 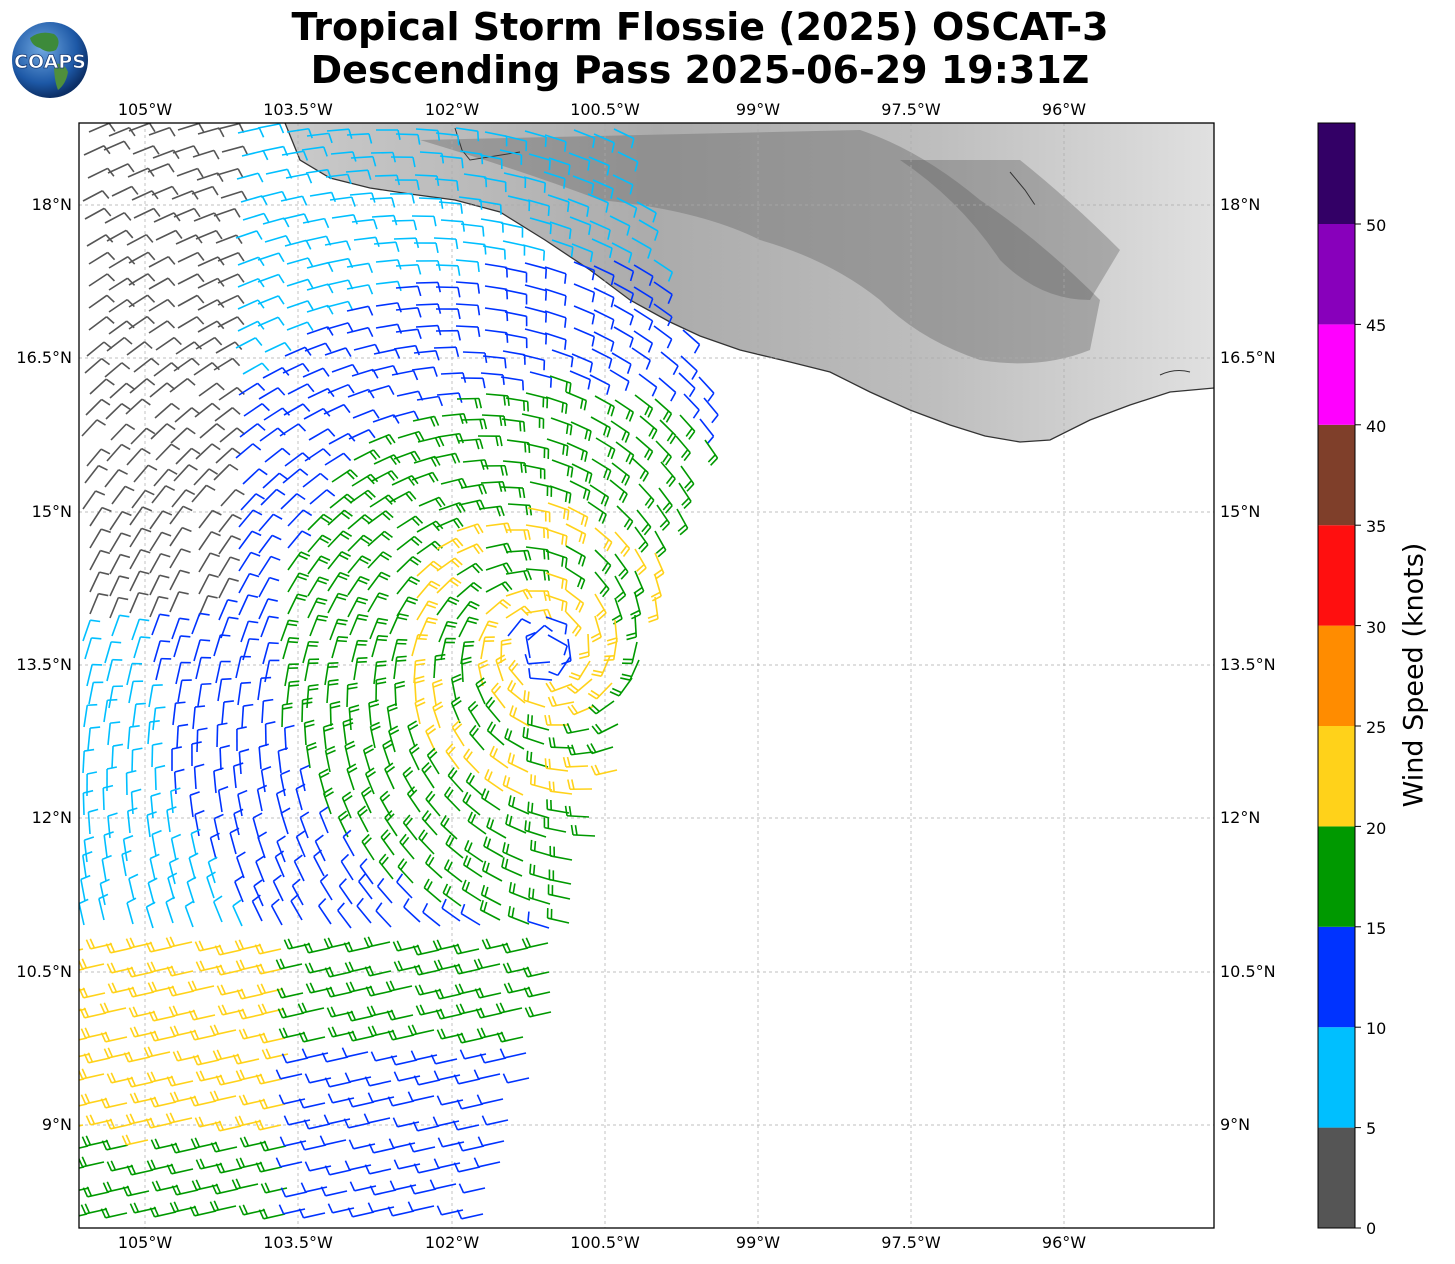 What do you see at coordinates (1336, 173) in the screenshot?
I see `colorbar-bin` at bounding box center [1336, 173].